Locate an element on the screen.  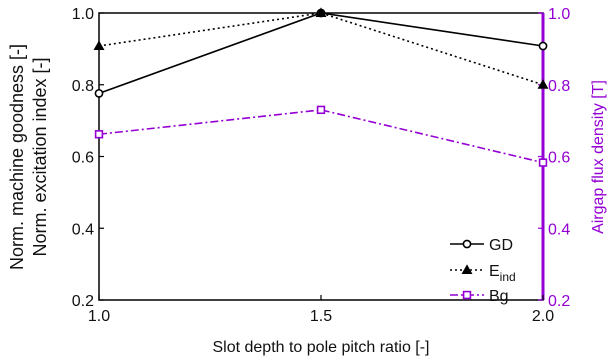
legend-label-main: GD is located at coordinates (501, 245).